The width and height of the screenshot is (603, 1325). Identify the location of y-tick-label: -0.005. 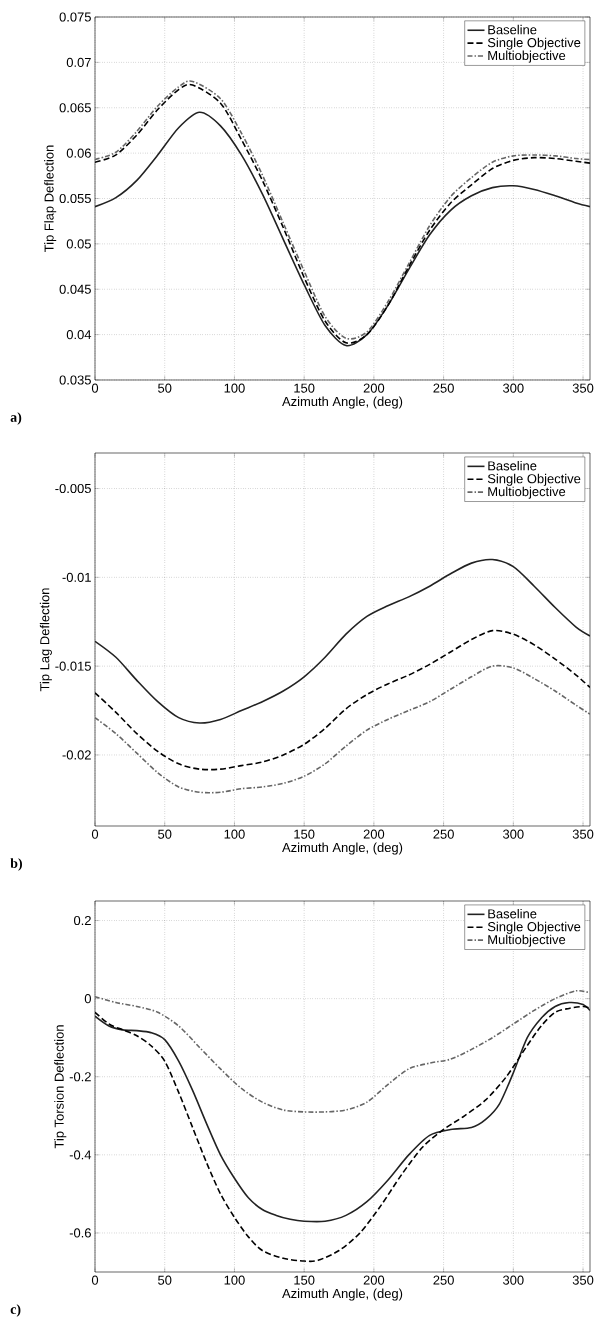
(73, 488).